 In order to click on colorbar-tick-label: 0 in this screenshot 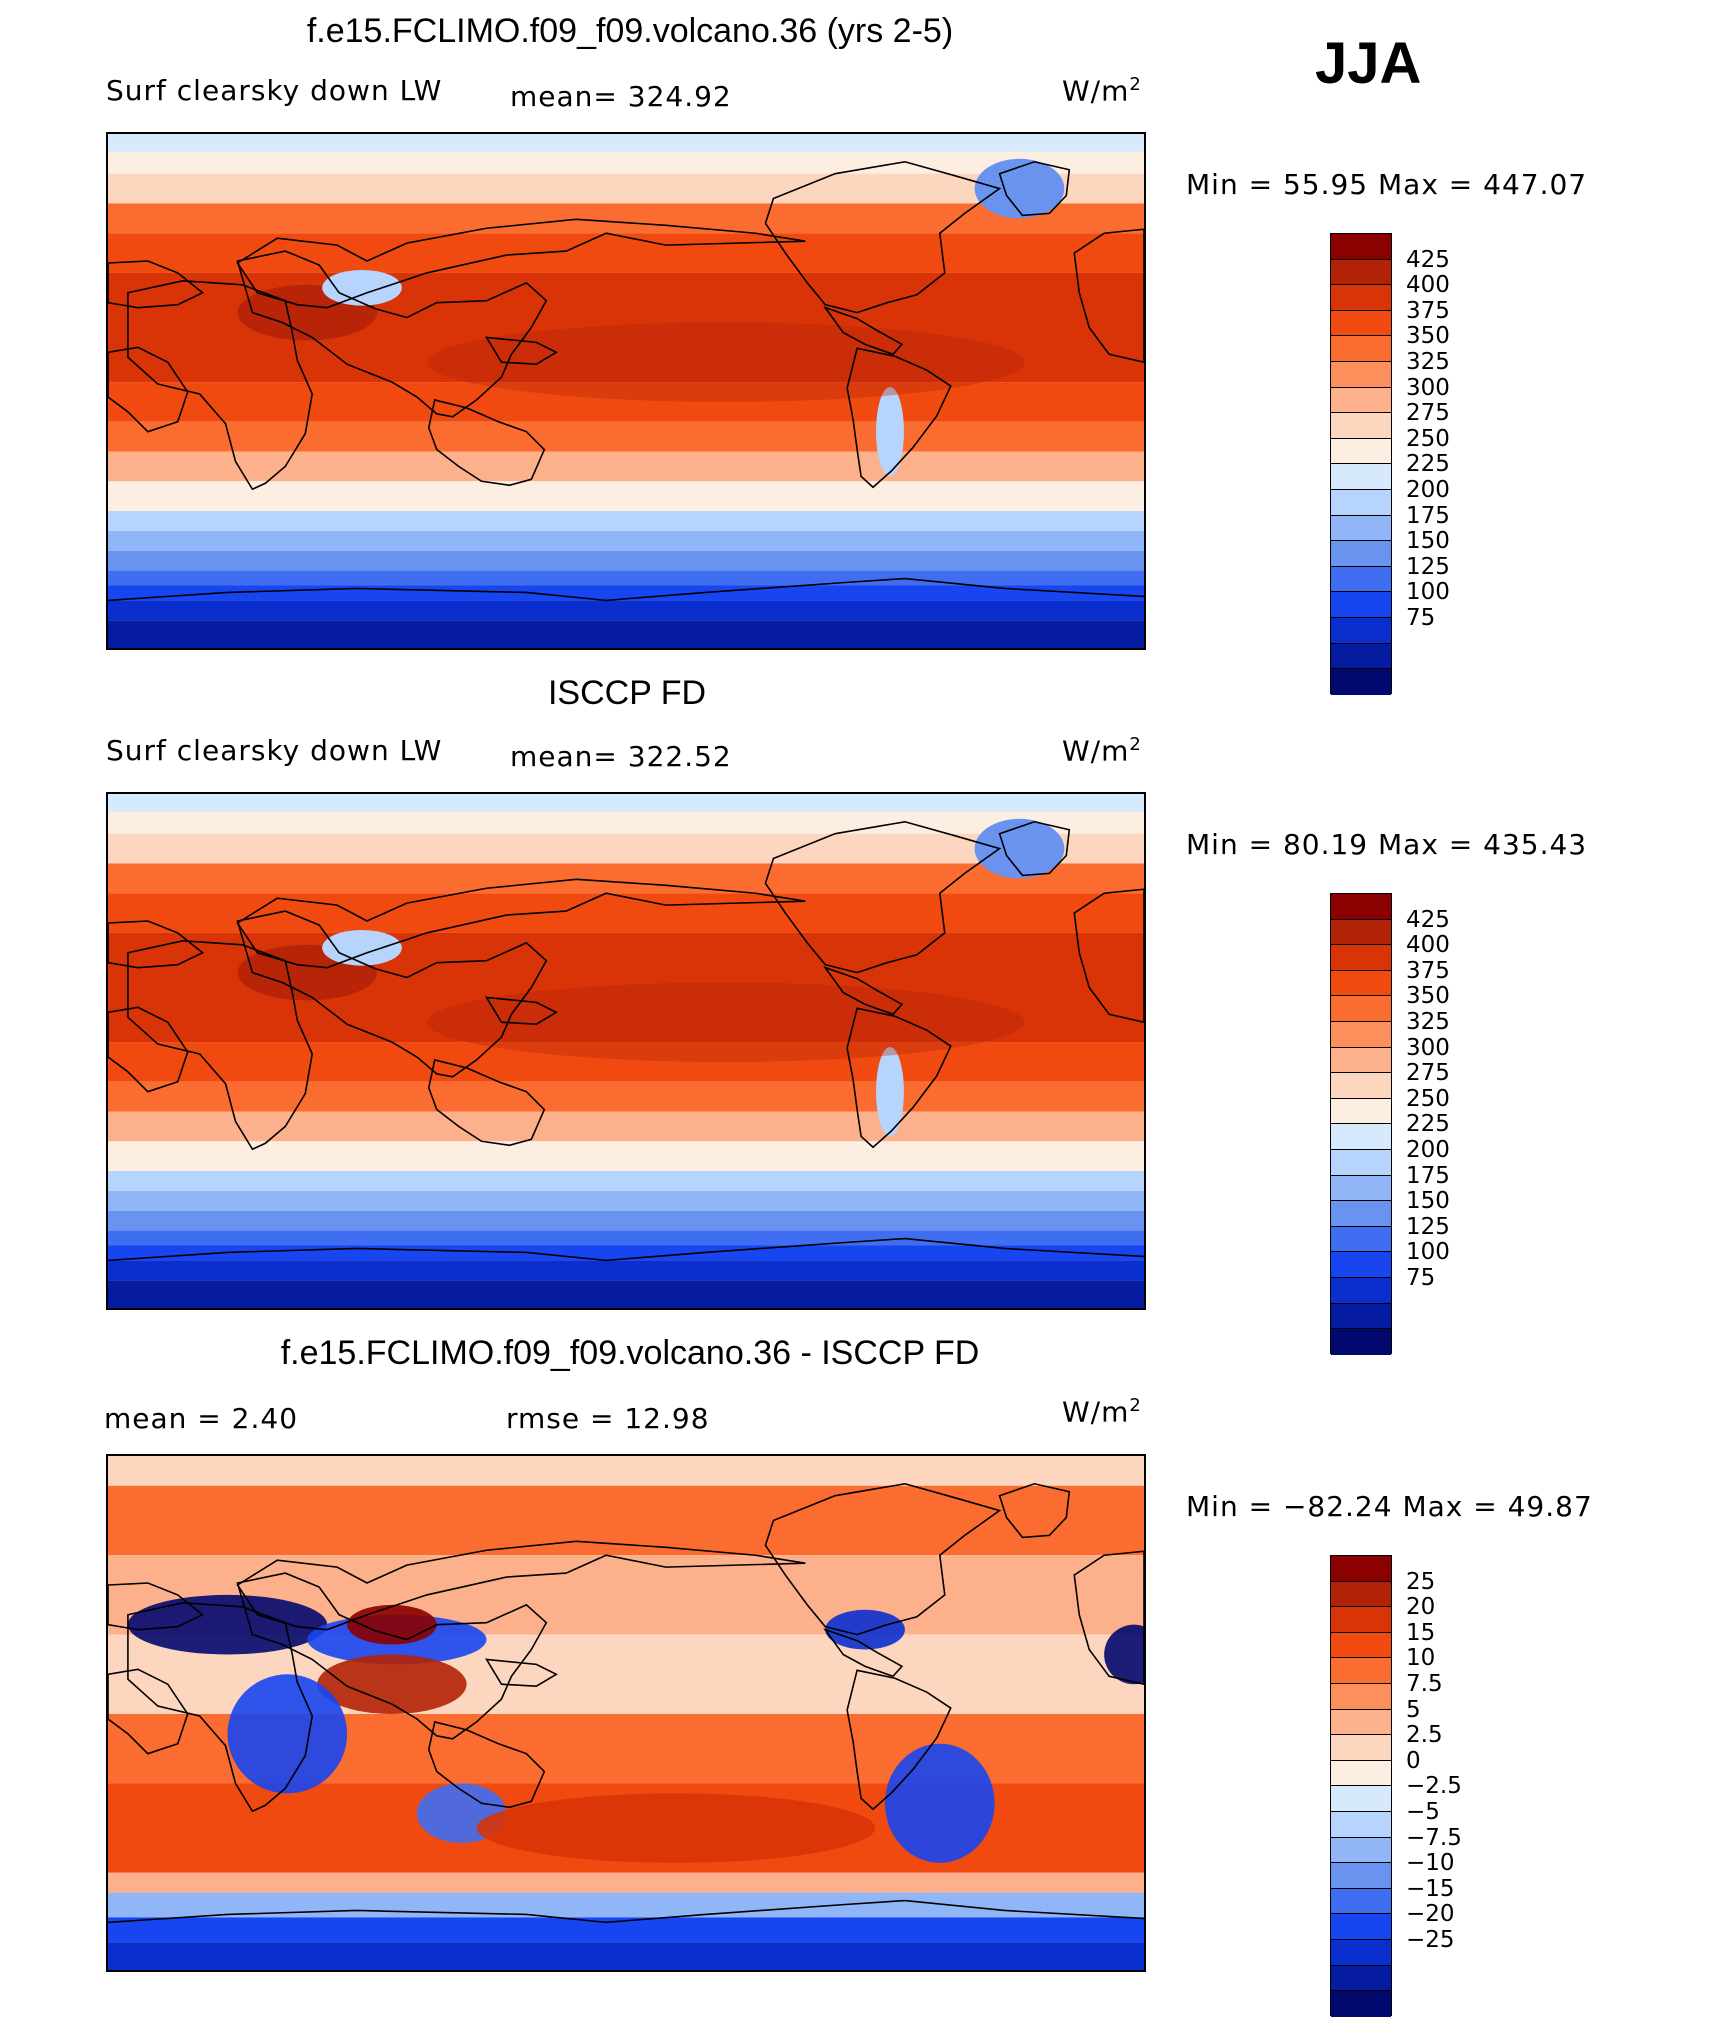, I will do `click(1413, 1760)`.